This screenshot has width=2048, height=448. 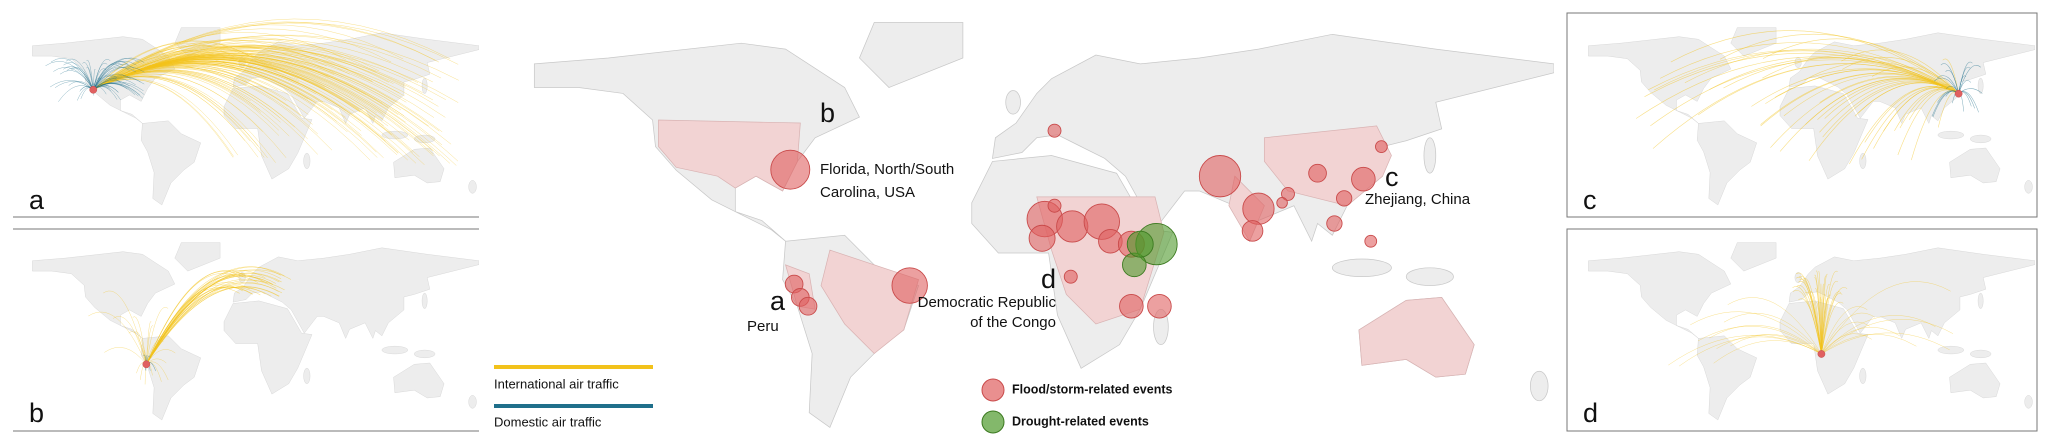 What do you see at coordinates (556, 383) in the screenshot?
I see `legend-text: International air traffic` at bounding box center [556, 383].